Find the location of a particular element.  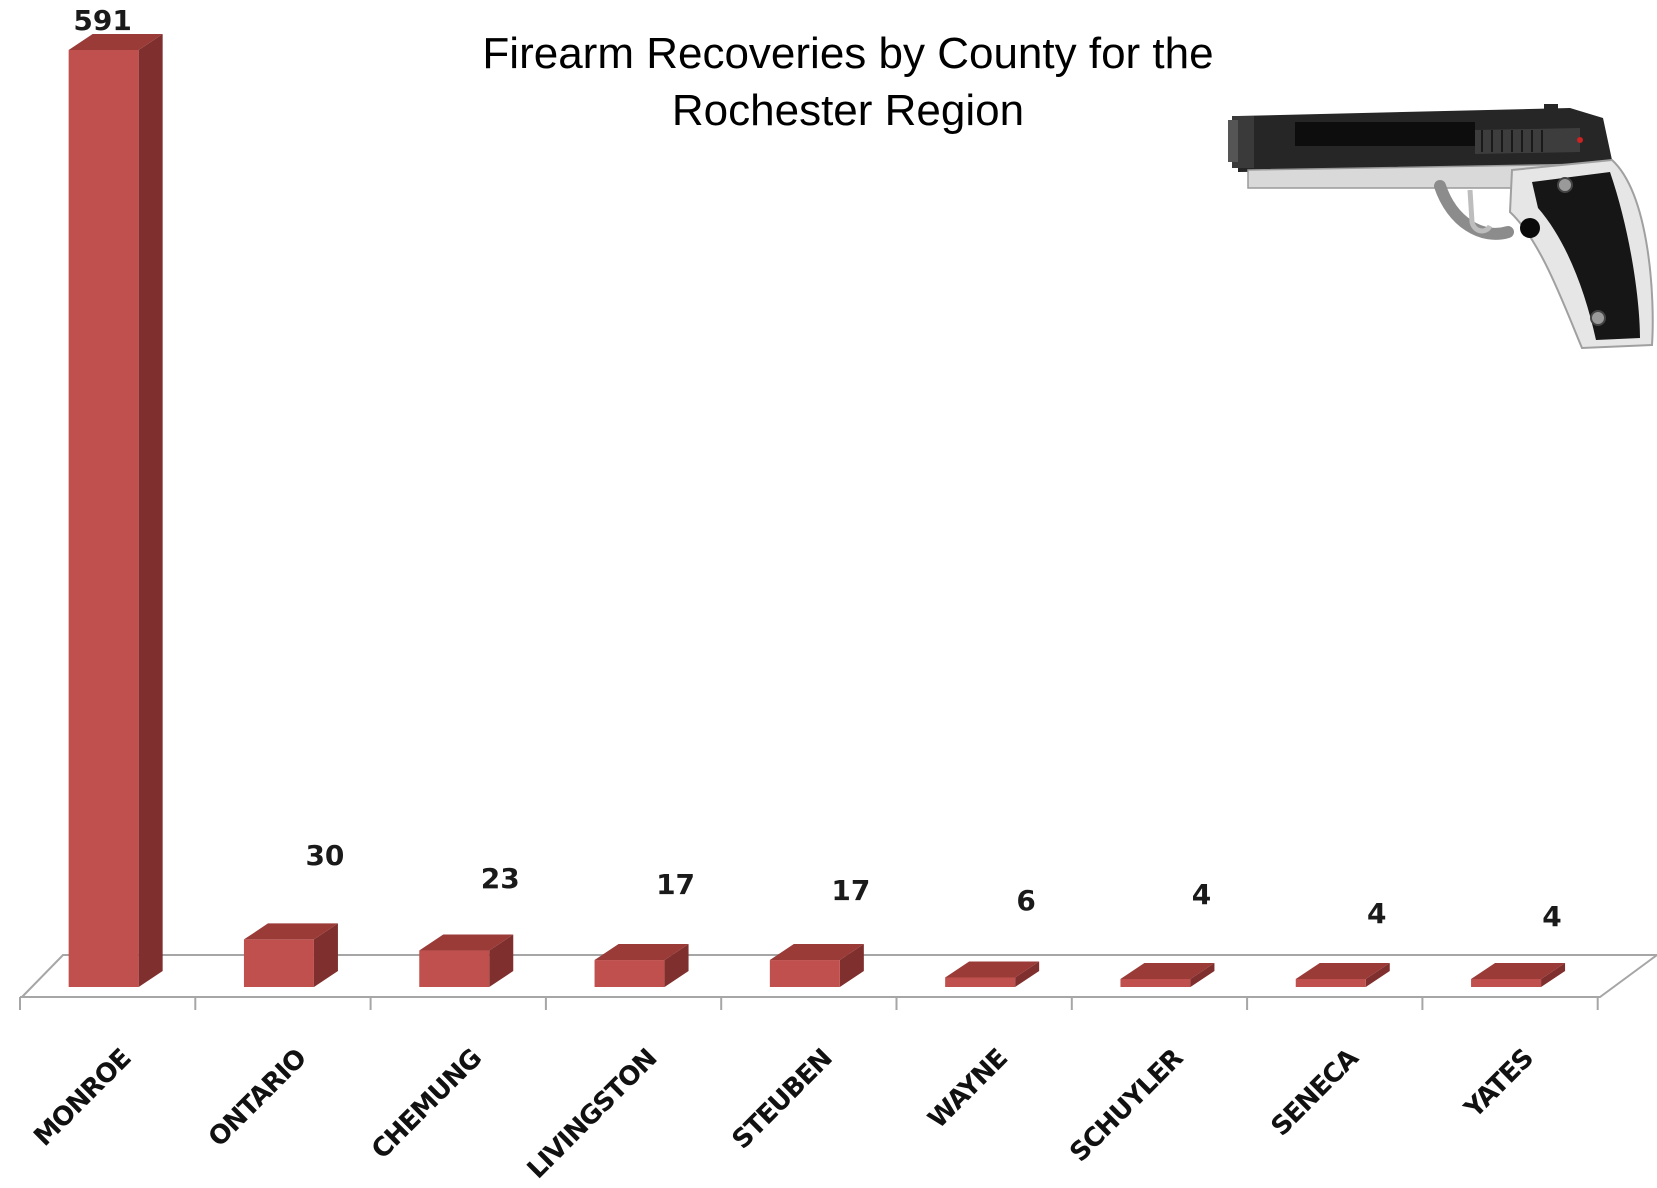

chart-floor is located at coordinates (838, 976).